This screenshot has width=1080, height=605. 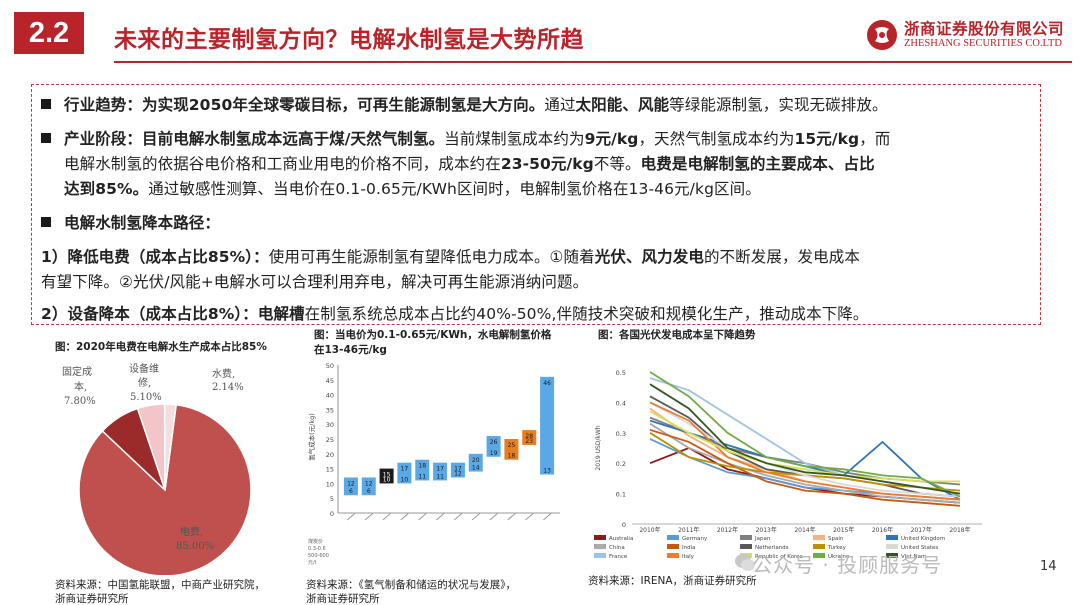 What do you see at coordinates (1048, 566) in the screenshot?
I see `page-number: 14` at bounding box center [1048, 566].